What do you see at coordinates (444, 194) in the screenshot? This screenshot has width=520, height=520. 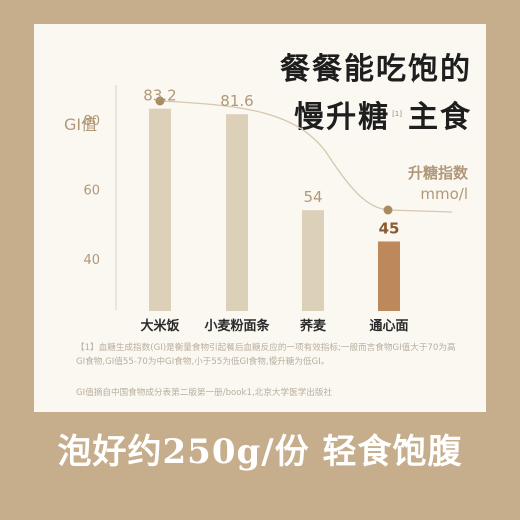 I see `curve-label-line2: mmo/l` at bounding box center [444, 194].